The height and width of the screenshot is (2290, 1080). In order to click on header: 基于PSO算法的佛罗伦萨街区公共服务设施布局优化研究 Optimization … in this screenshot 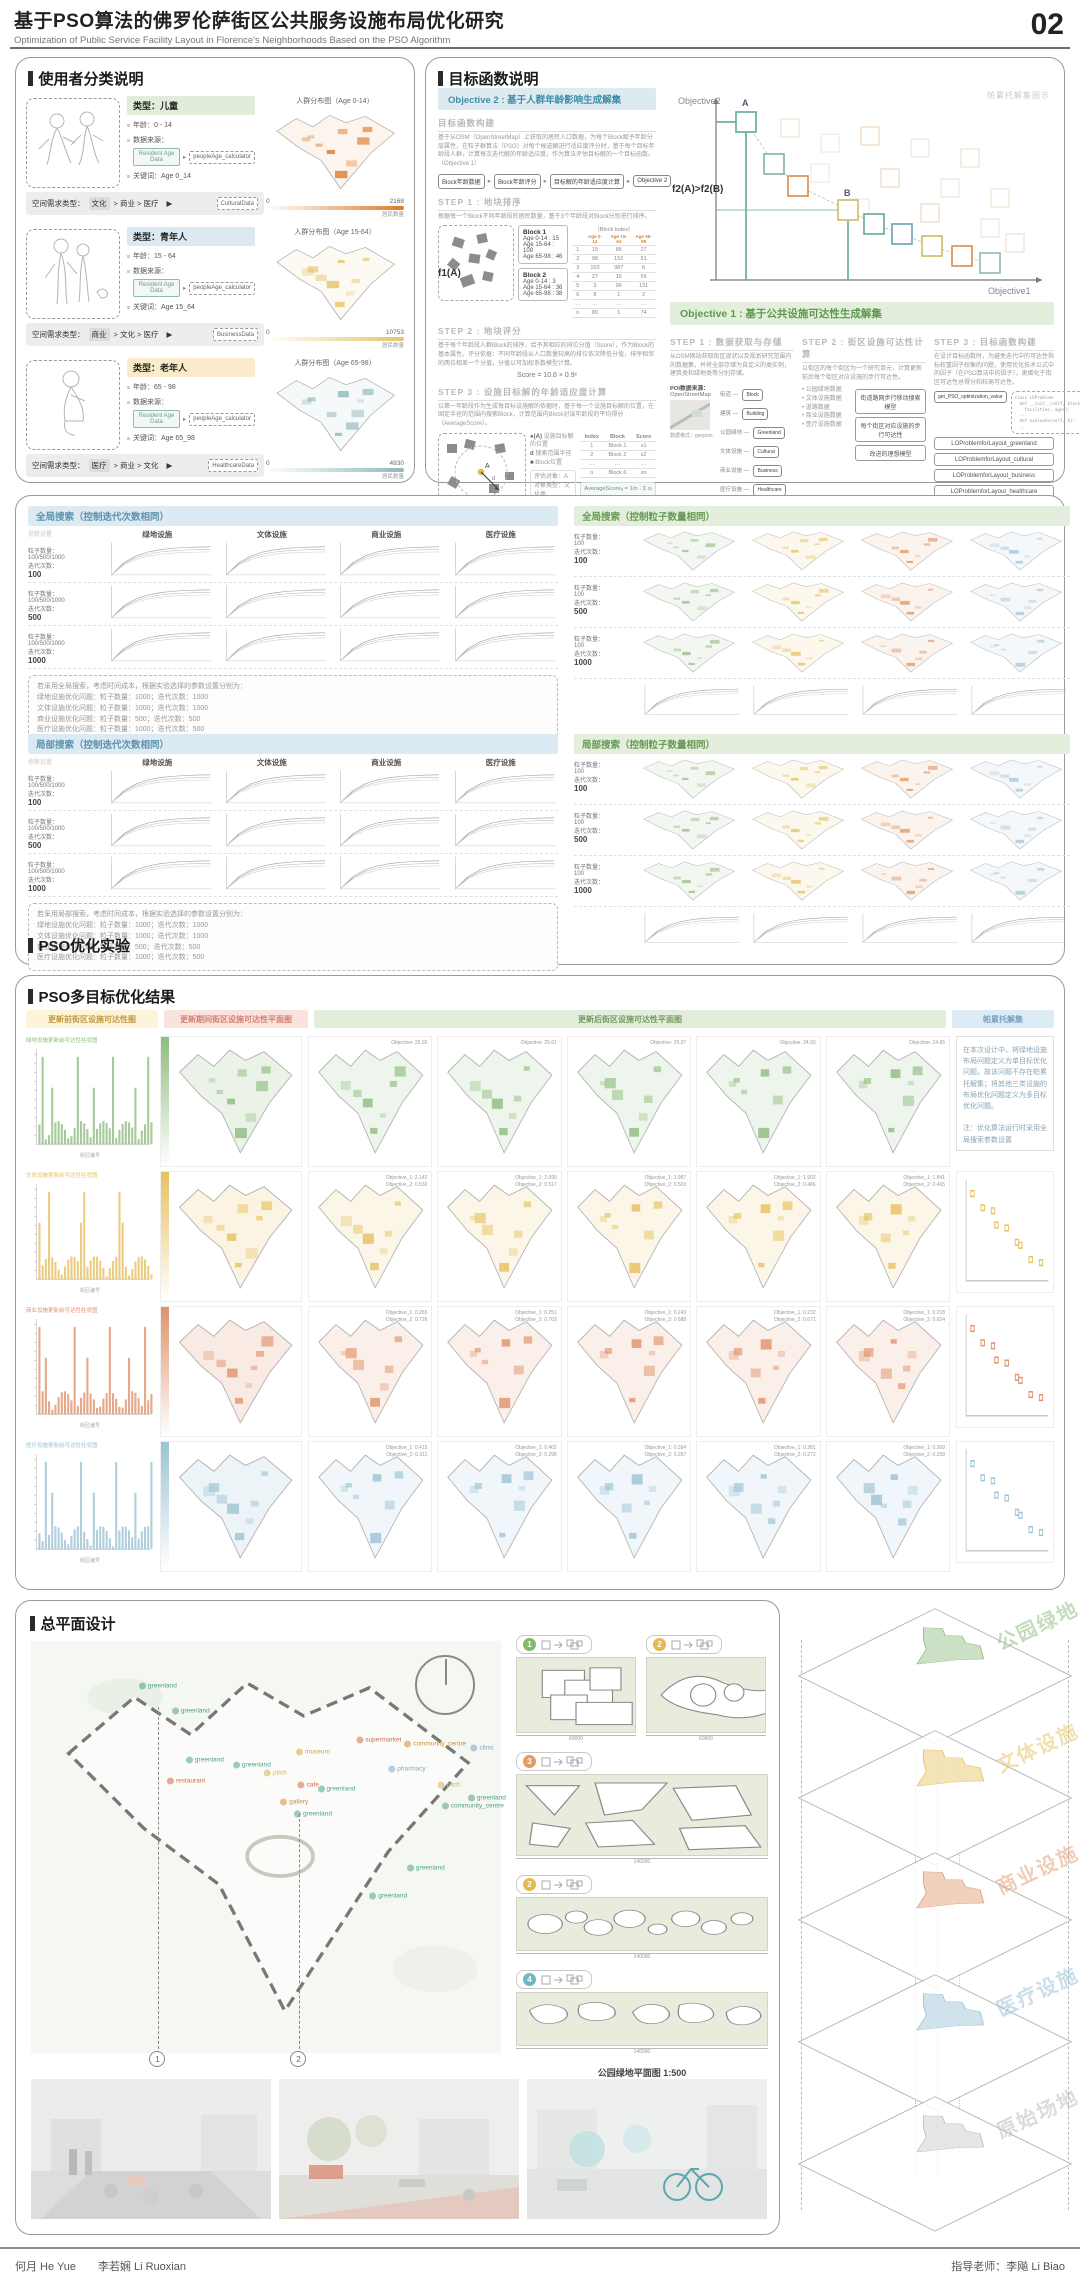, I will do `click(259, 26)`.